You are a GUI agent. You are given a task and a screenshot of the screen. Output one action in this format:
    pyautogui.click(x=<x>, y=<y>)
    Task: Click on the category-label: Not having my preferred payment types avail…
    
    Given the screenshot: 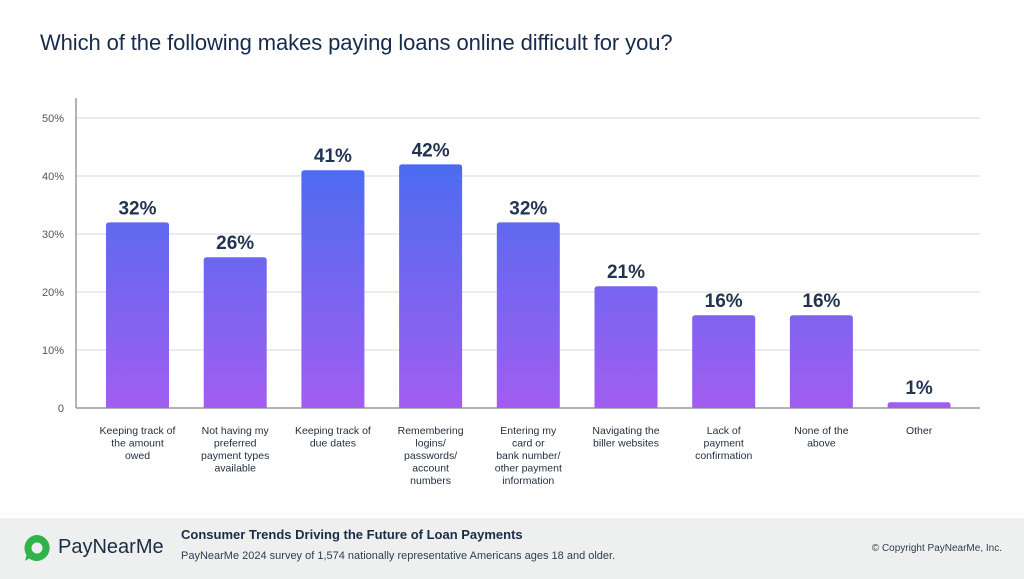 What is the action you would take?
    pyautogui.click(x=235, y=450)
    